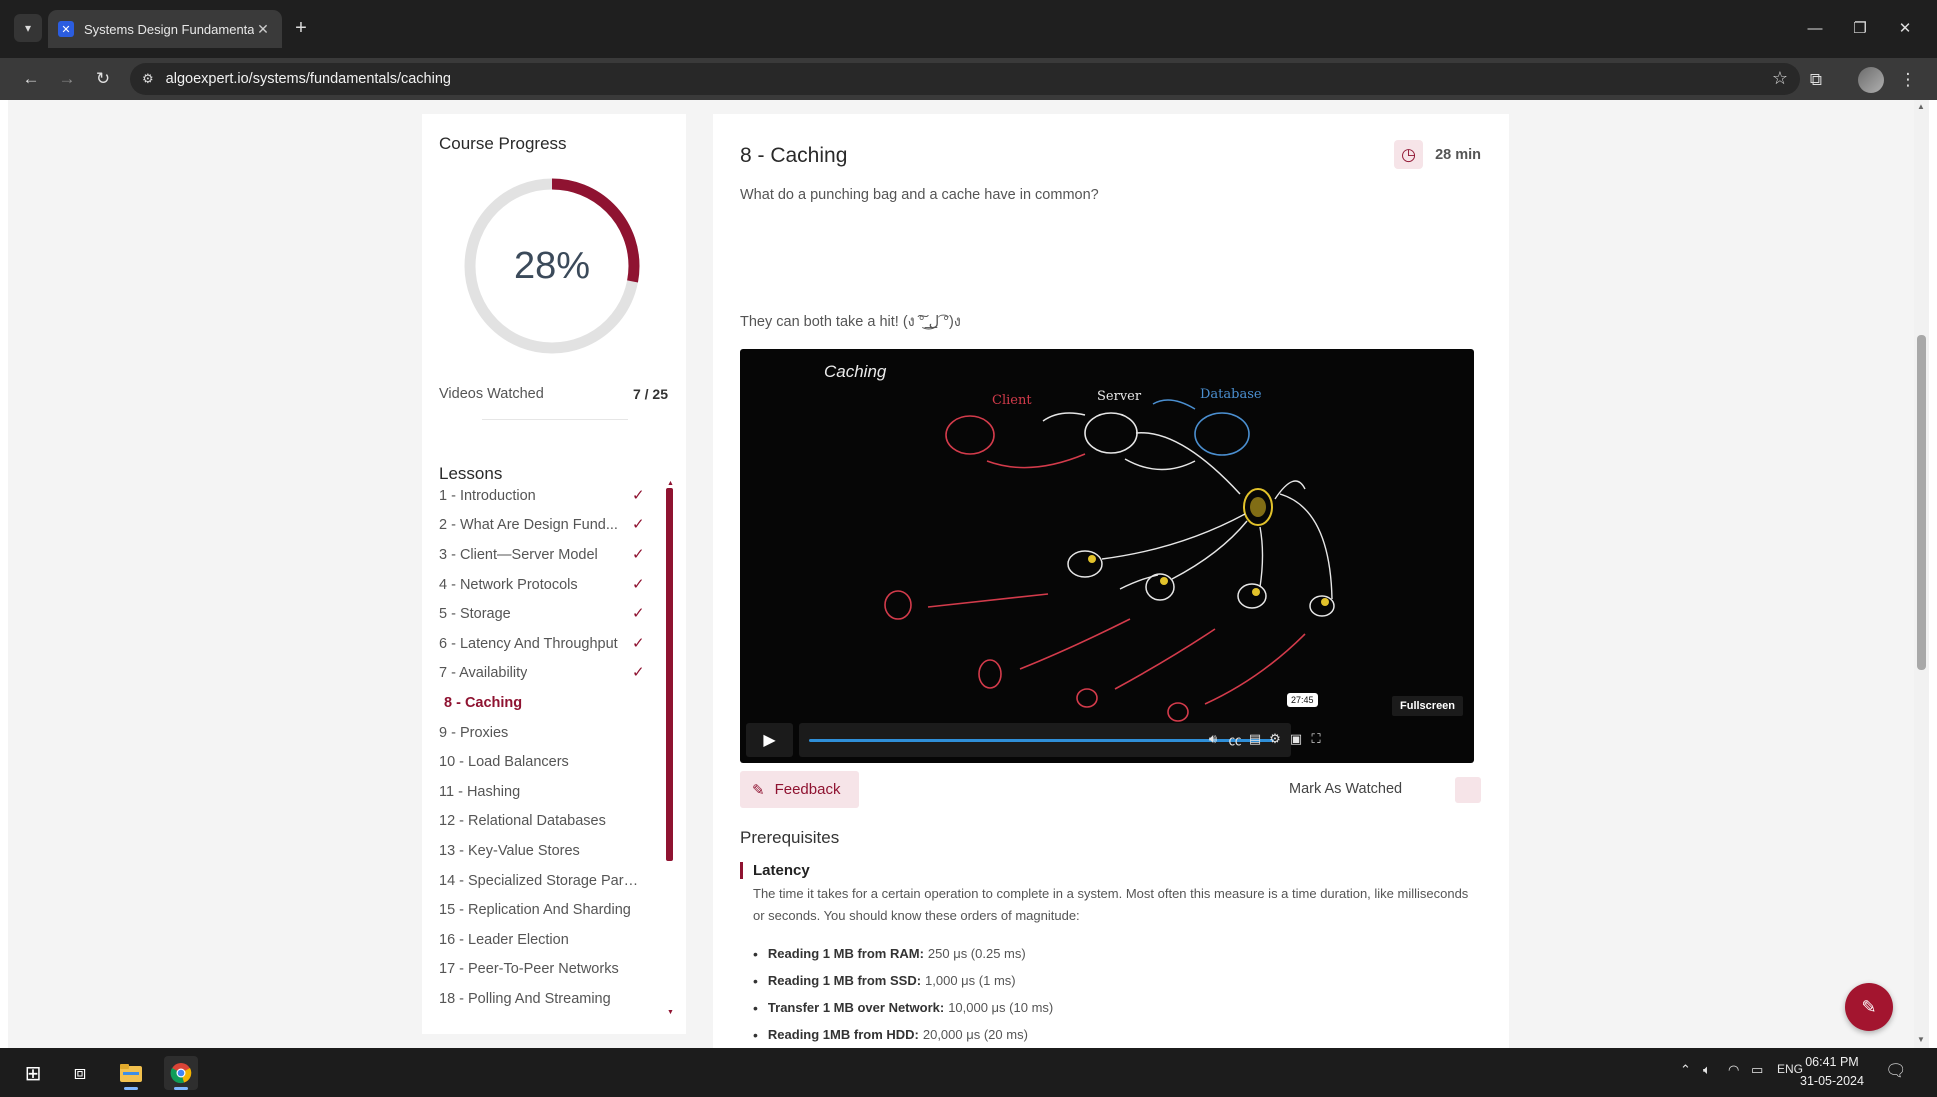 This screenshot has height=1097, width=1937. Describe the element at coordinates (1231, 394) in the screenshot. I see `whiteboard-database-label: Database` at that location.